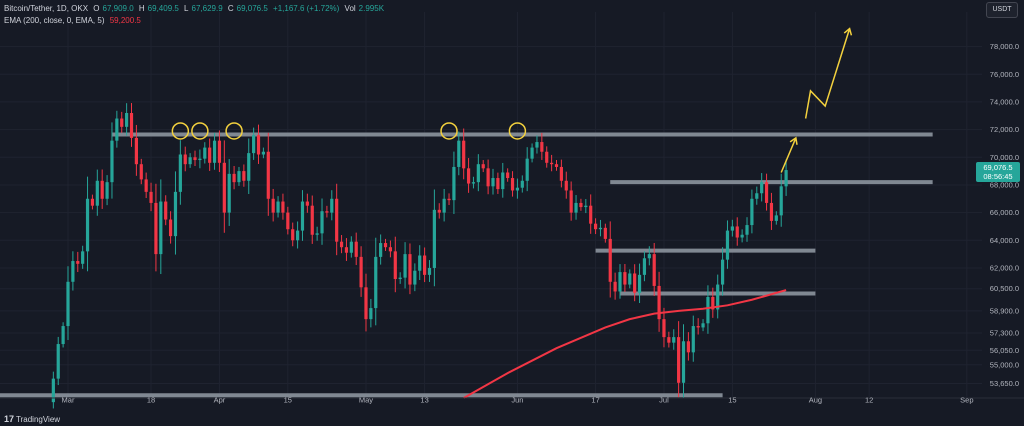 This screenshot has height=426, width=1024. I want to click on tradingview-watermark: 17 TradingView, so click(32, 419).